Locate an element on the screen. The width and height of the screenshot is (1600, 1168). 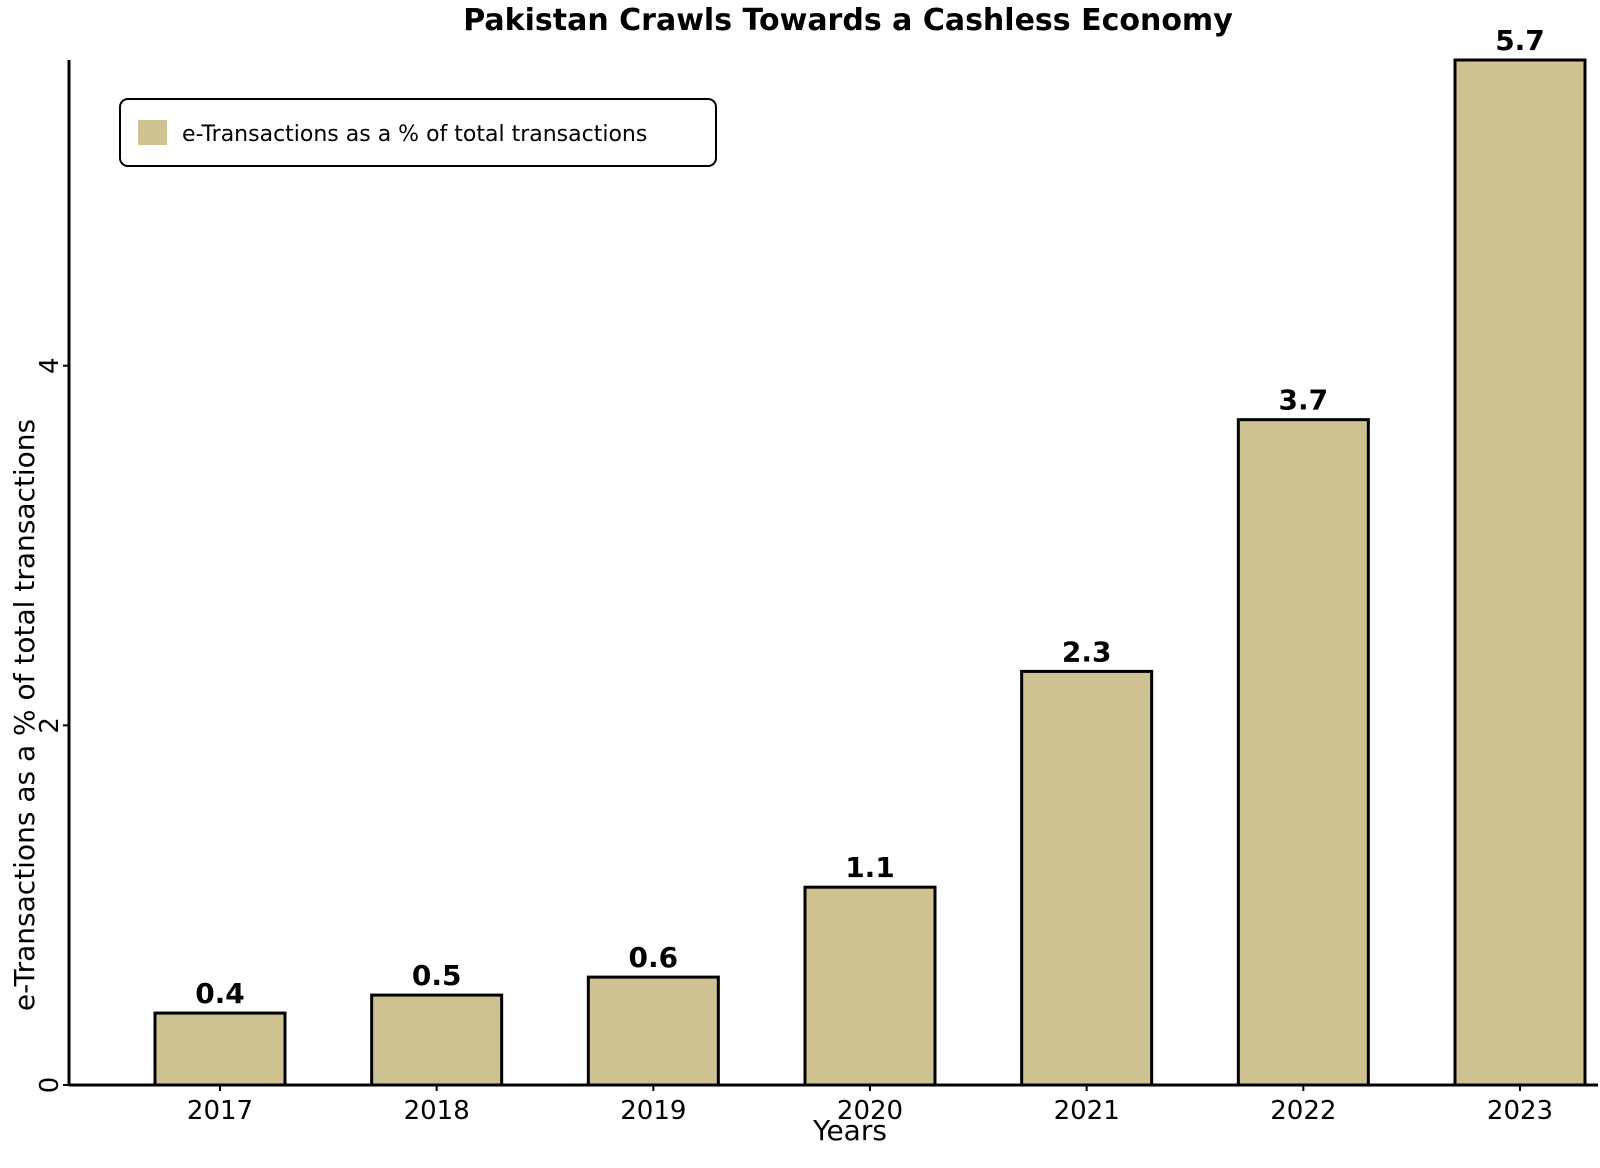
bar-value-label-2021: 2.3 is located at coordinates (1087, 651).